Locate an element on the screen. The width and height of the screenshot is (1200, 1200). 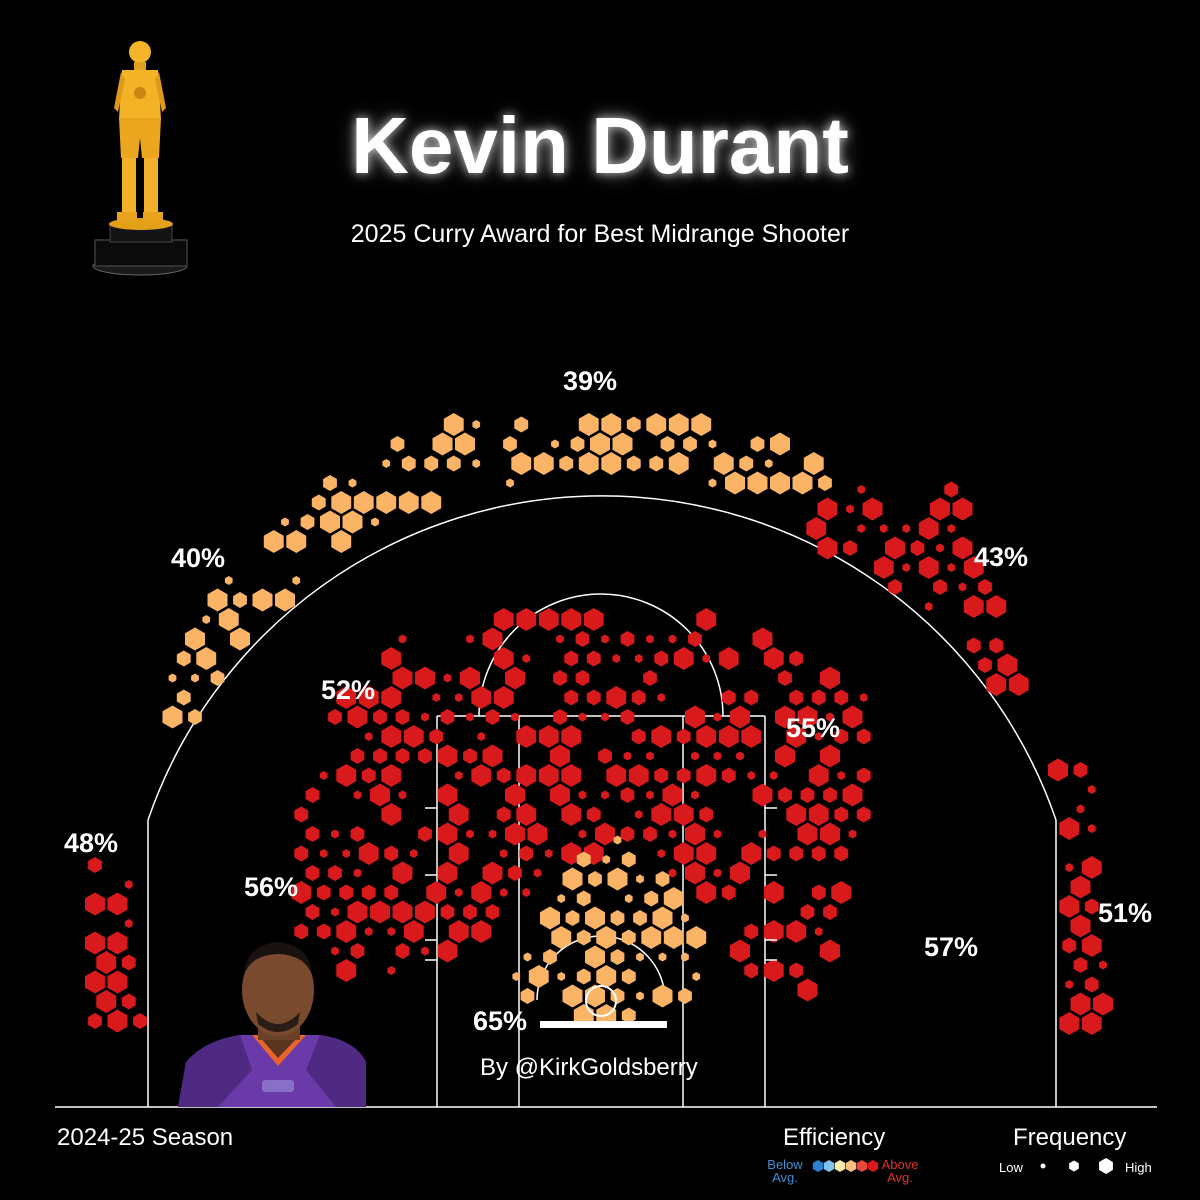
player-photo is located at coordinates (272, 1024).